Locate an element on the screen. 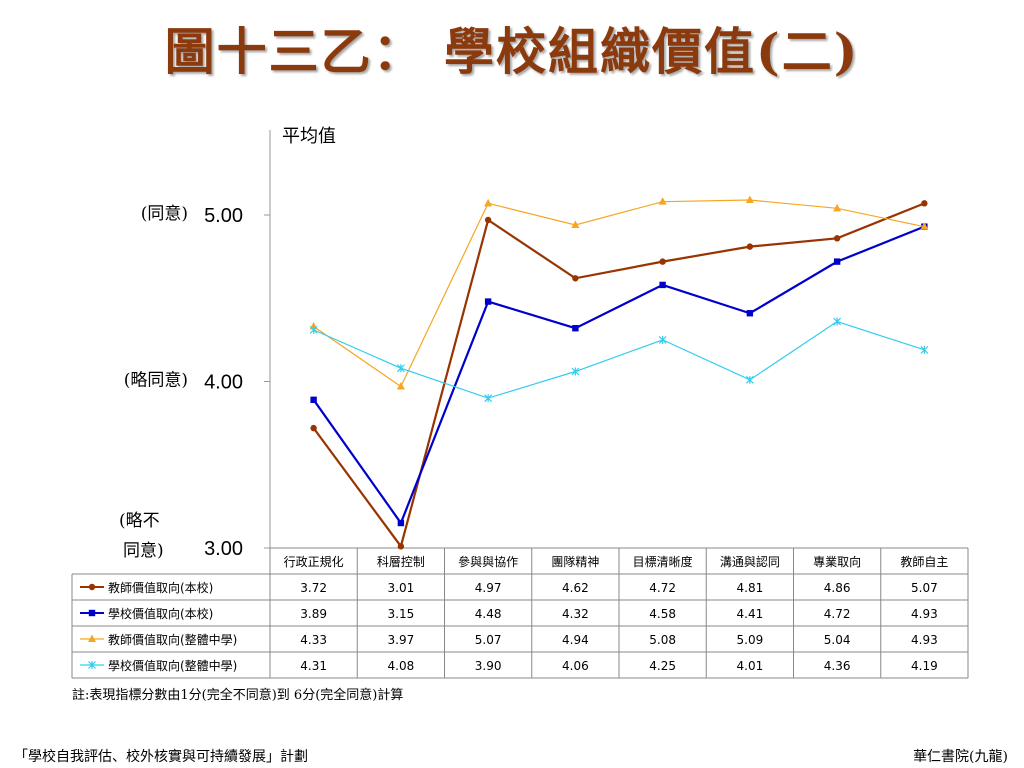  table-value-cell: 4.36 is located at coordinates (837, 666).